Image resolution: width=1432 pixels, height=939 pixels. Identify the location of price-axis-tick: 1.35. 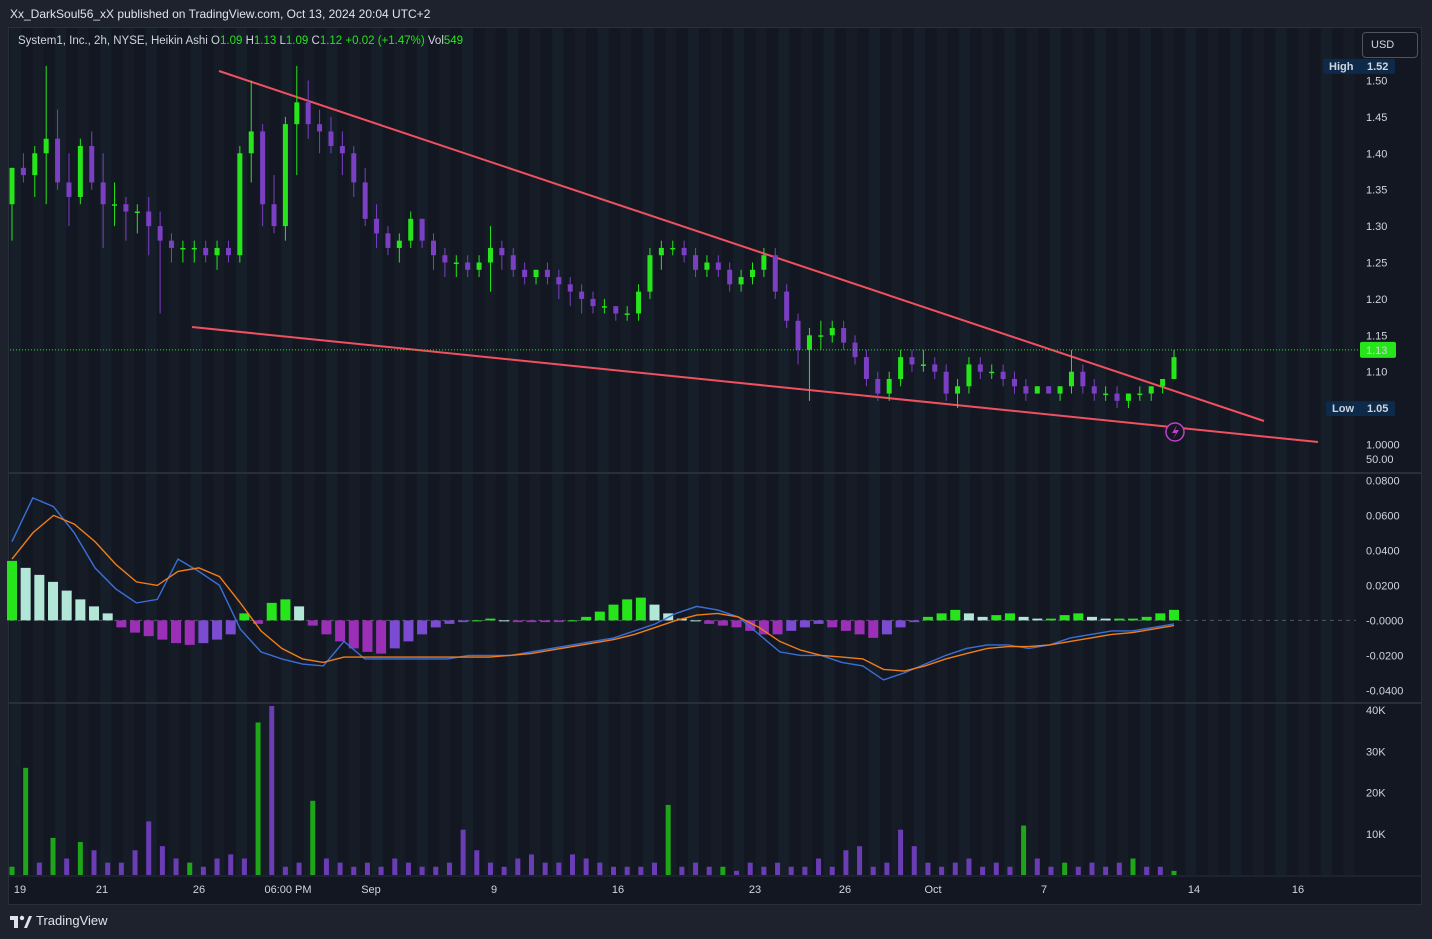
(1376, 191).